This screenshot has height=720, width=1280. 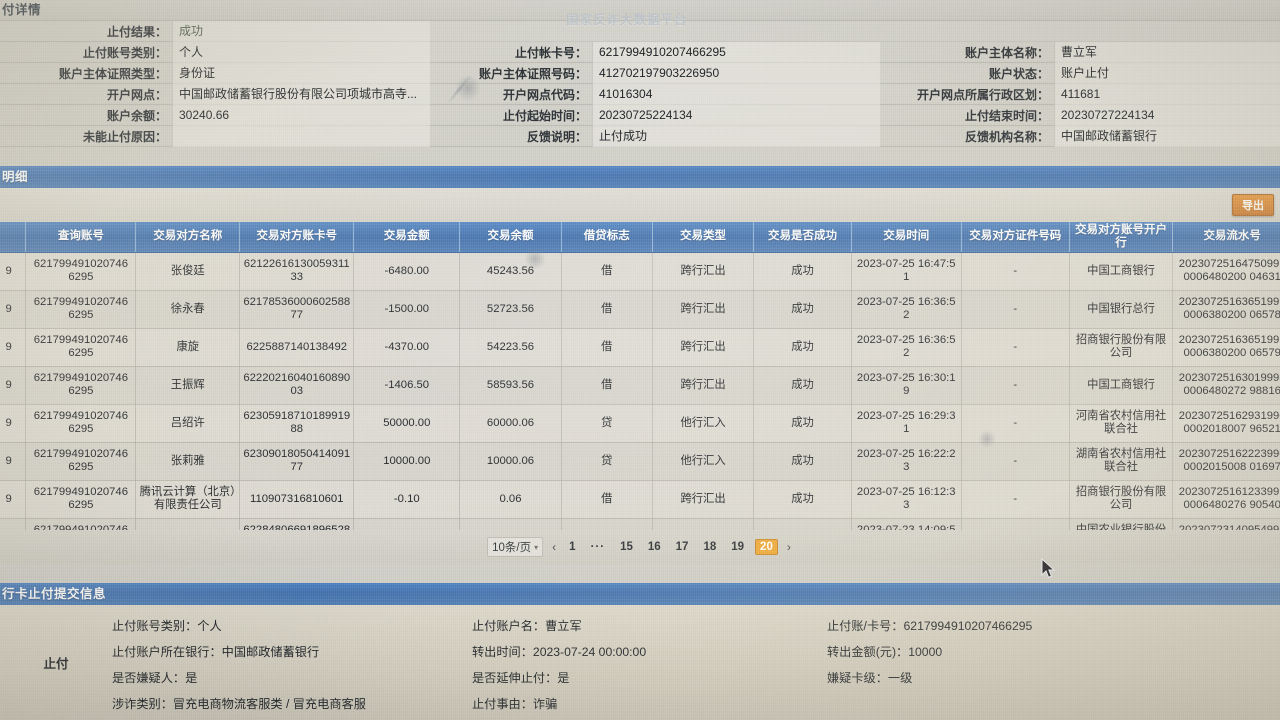 What do you see at coordinates (13, 237) in the screenshot?
I see `col-header-index` at bounding box center [13, 237].